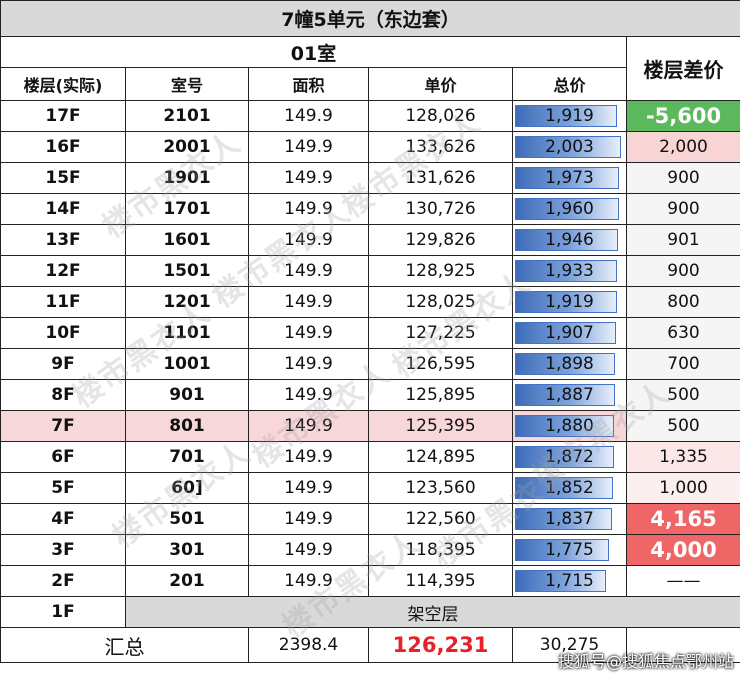 The width and height of the screenshot is (740, 678). I want to click on table-row: 4F 501 149.9 122,560 1,837 4,165, so click(370, 519).